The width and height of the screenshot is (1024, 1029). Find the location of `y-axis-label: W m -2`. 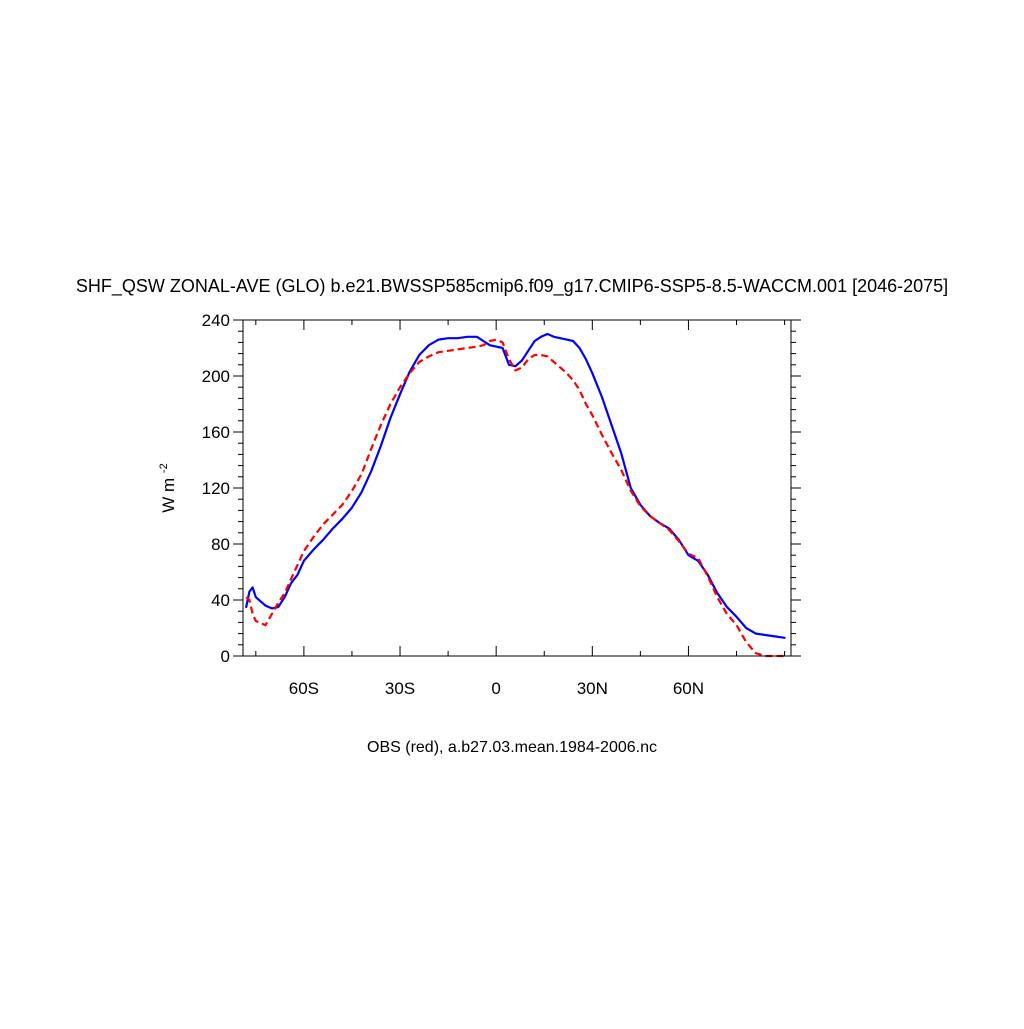

y-axis-label: W m -2 is located at coordinates (168, 487).